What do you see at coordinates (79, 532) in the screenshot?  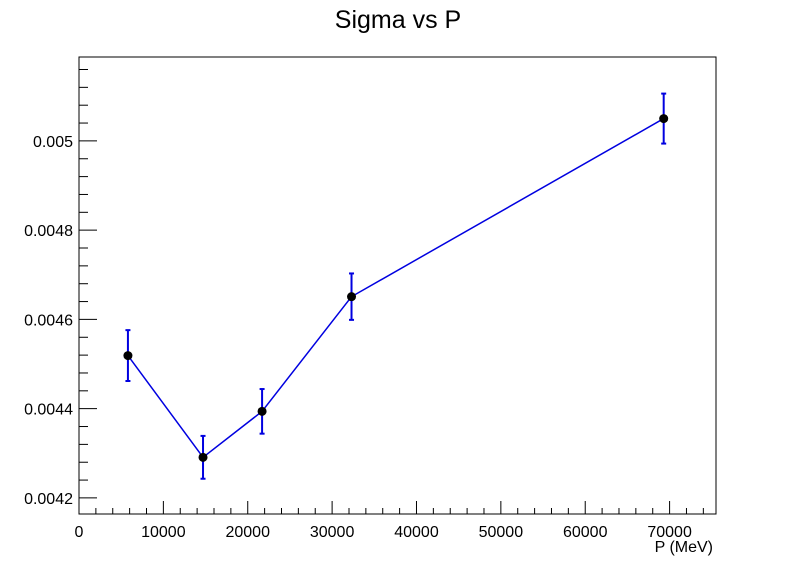 I see `x-tick-label: 0` at bounding box center [79, 532].